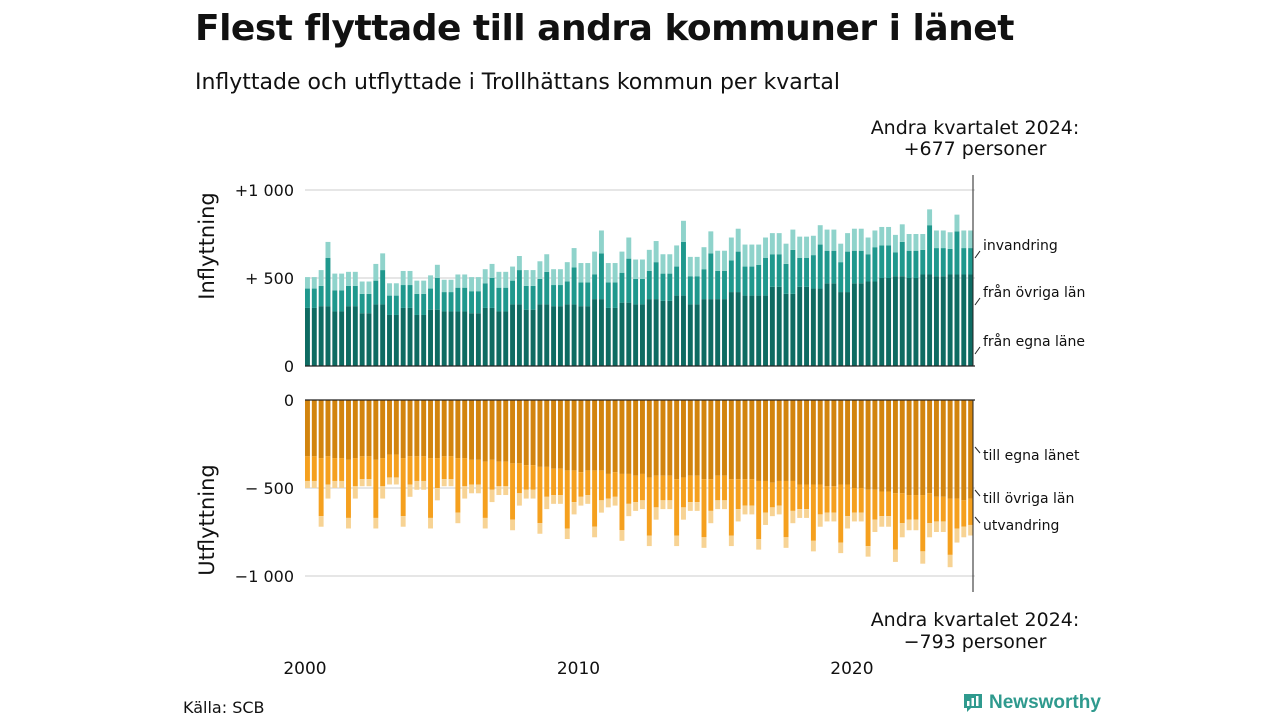  I want to click on brand-logo: Newsworthy, so click(1031, 703).